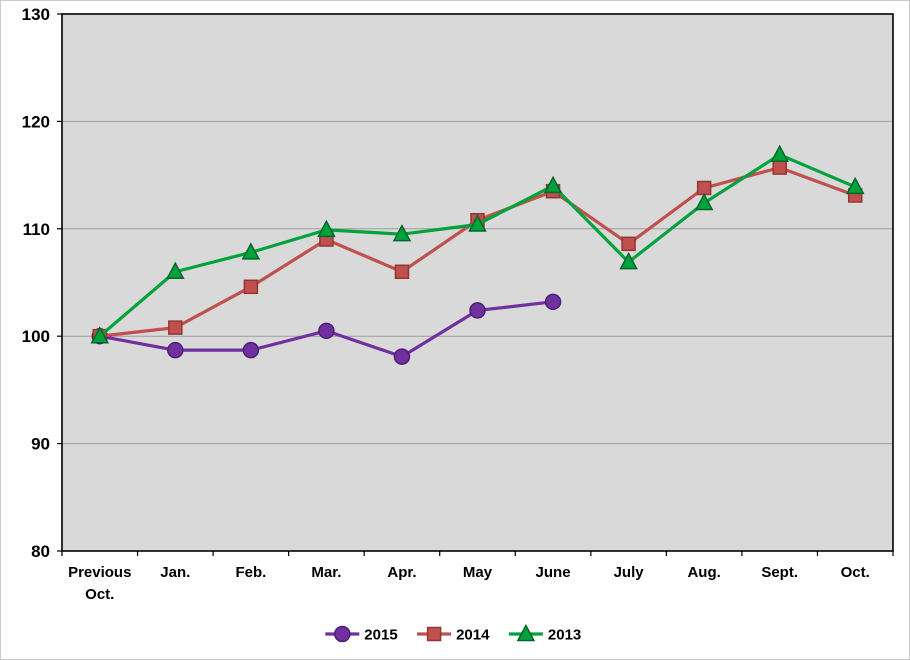  What do you see at coordinates (36, 229) in the screenshot?
I see `y-axis-label-110: 110` at bounding box center [36, 229].